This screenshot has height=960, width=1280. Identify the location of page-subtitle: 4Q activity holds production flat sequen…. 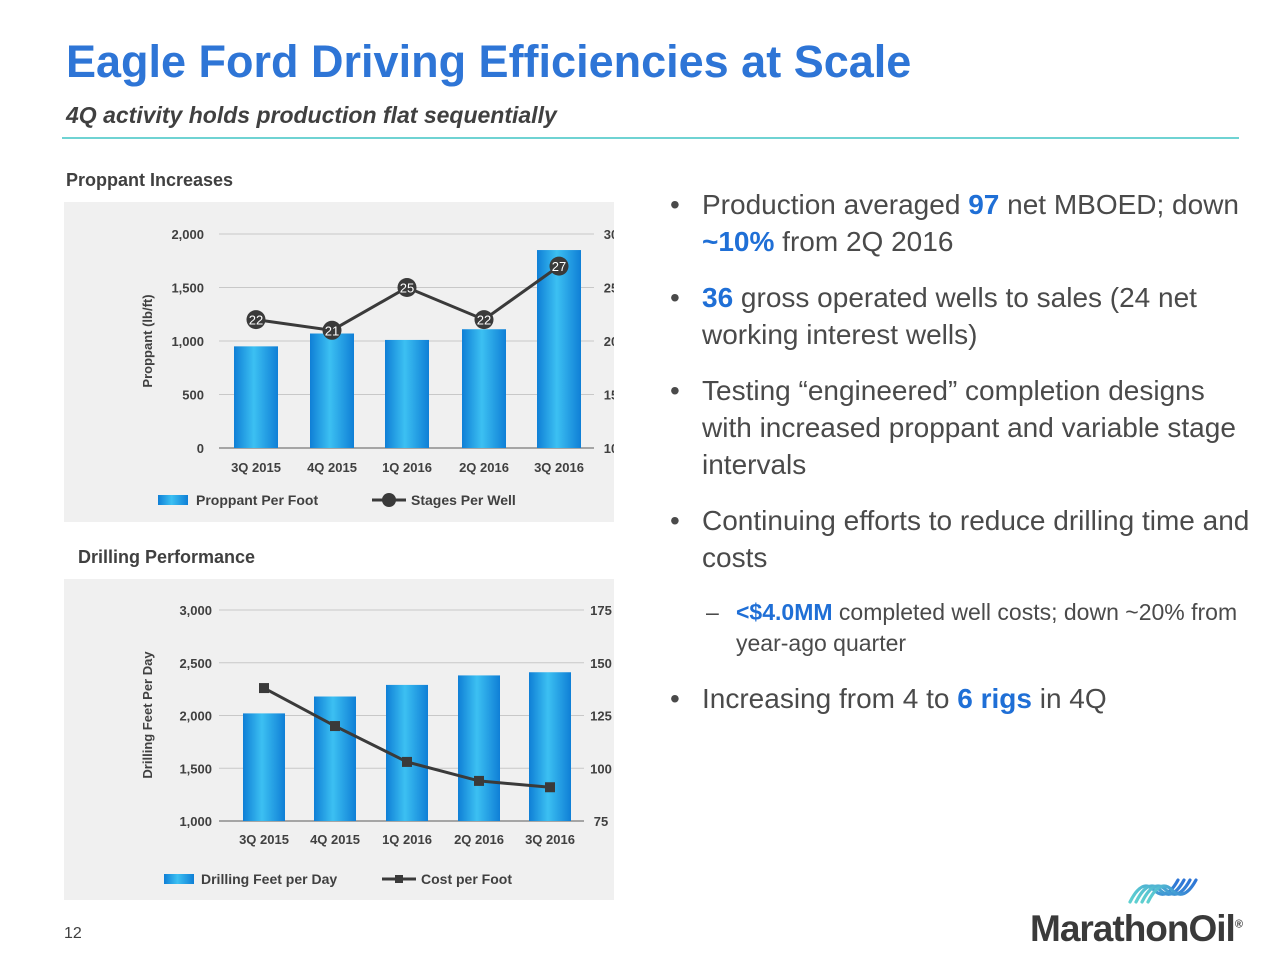
(311, 115).